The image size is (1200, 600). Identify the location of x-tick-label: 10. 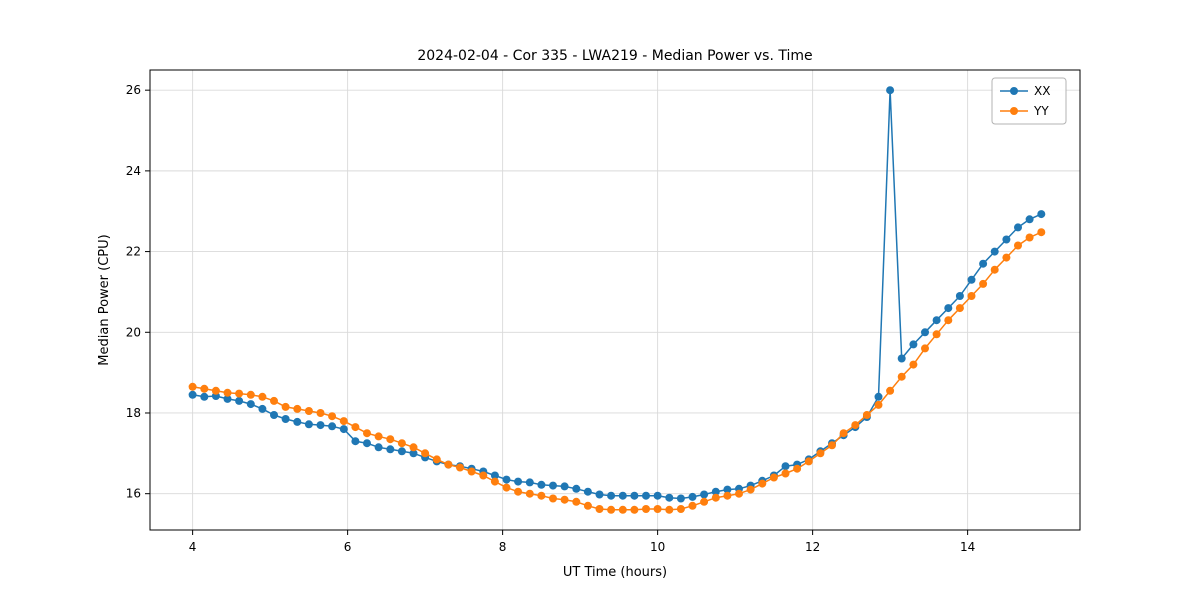
(657, 547).